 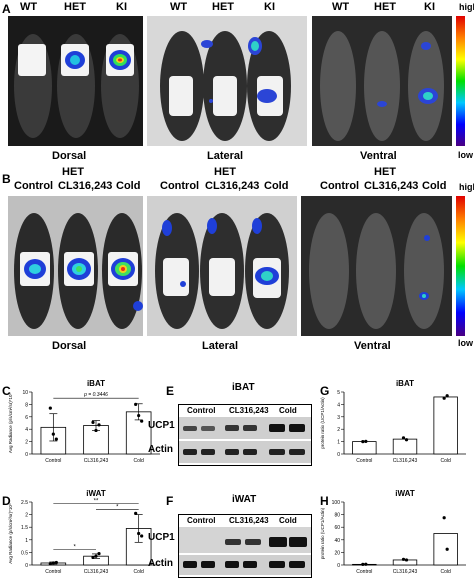 What do you see at coordinates (337, 528) in the screenshot?
I see `y-tick-label: 60` at bounding box center [337, 528].